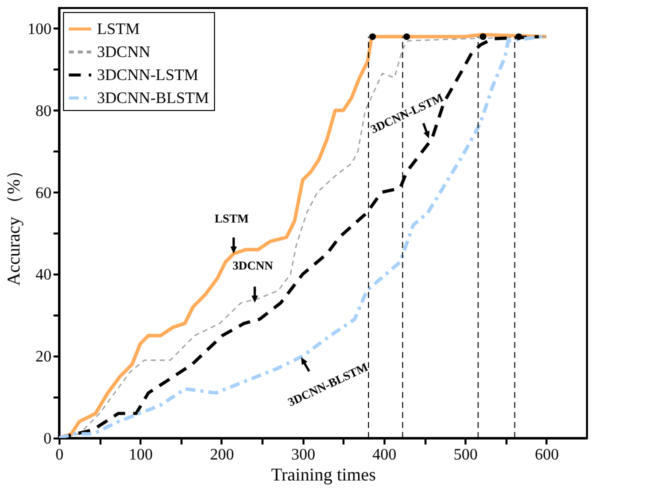 The image size is (657, 497). What do you see at coordinates (140, 455) in the screenshot?
I see `x-tick-label: 100` at bounding box center [140, 455].